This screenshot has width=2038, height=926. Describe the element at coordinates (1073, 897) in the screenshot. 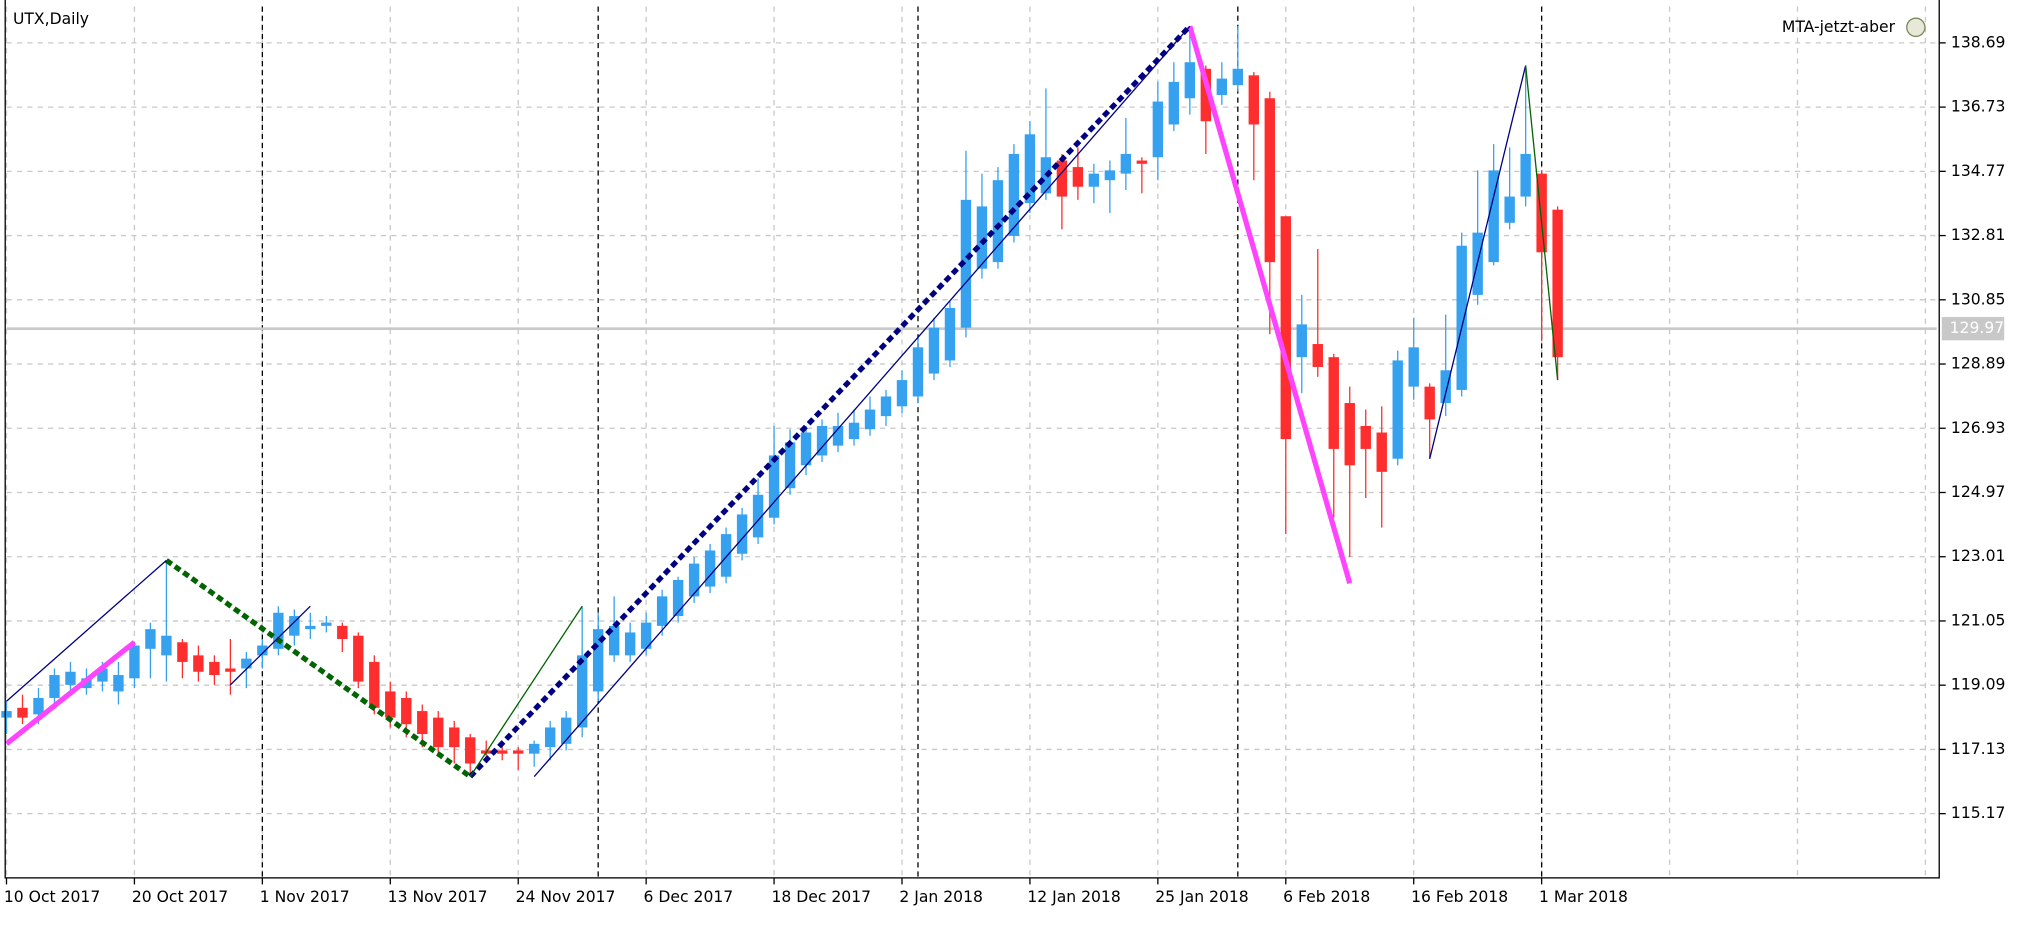

I see `x-tick-label: 12 Jan 2018` at that location.